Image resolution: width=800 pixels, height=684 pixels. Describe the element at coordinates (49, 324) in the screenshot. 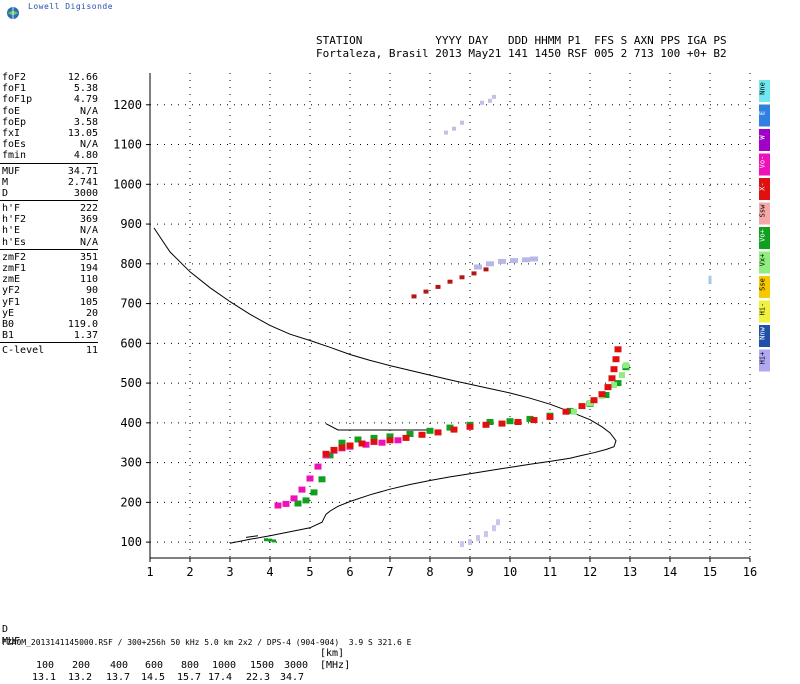

I see `param-row: B0 119.0` at that location.